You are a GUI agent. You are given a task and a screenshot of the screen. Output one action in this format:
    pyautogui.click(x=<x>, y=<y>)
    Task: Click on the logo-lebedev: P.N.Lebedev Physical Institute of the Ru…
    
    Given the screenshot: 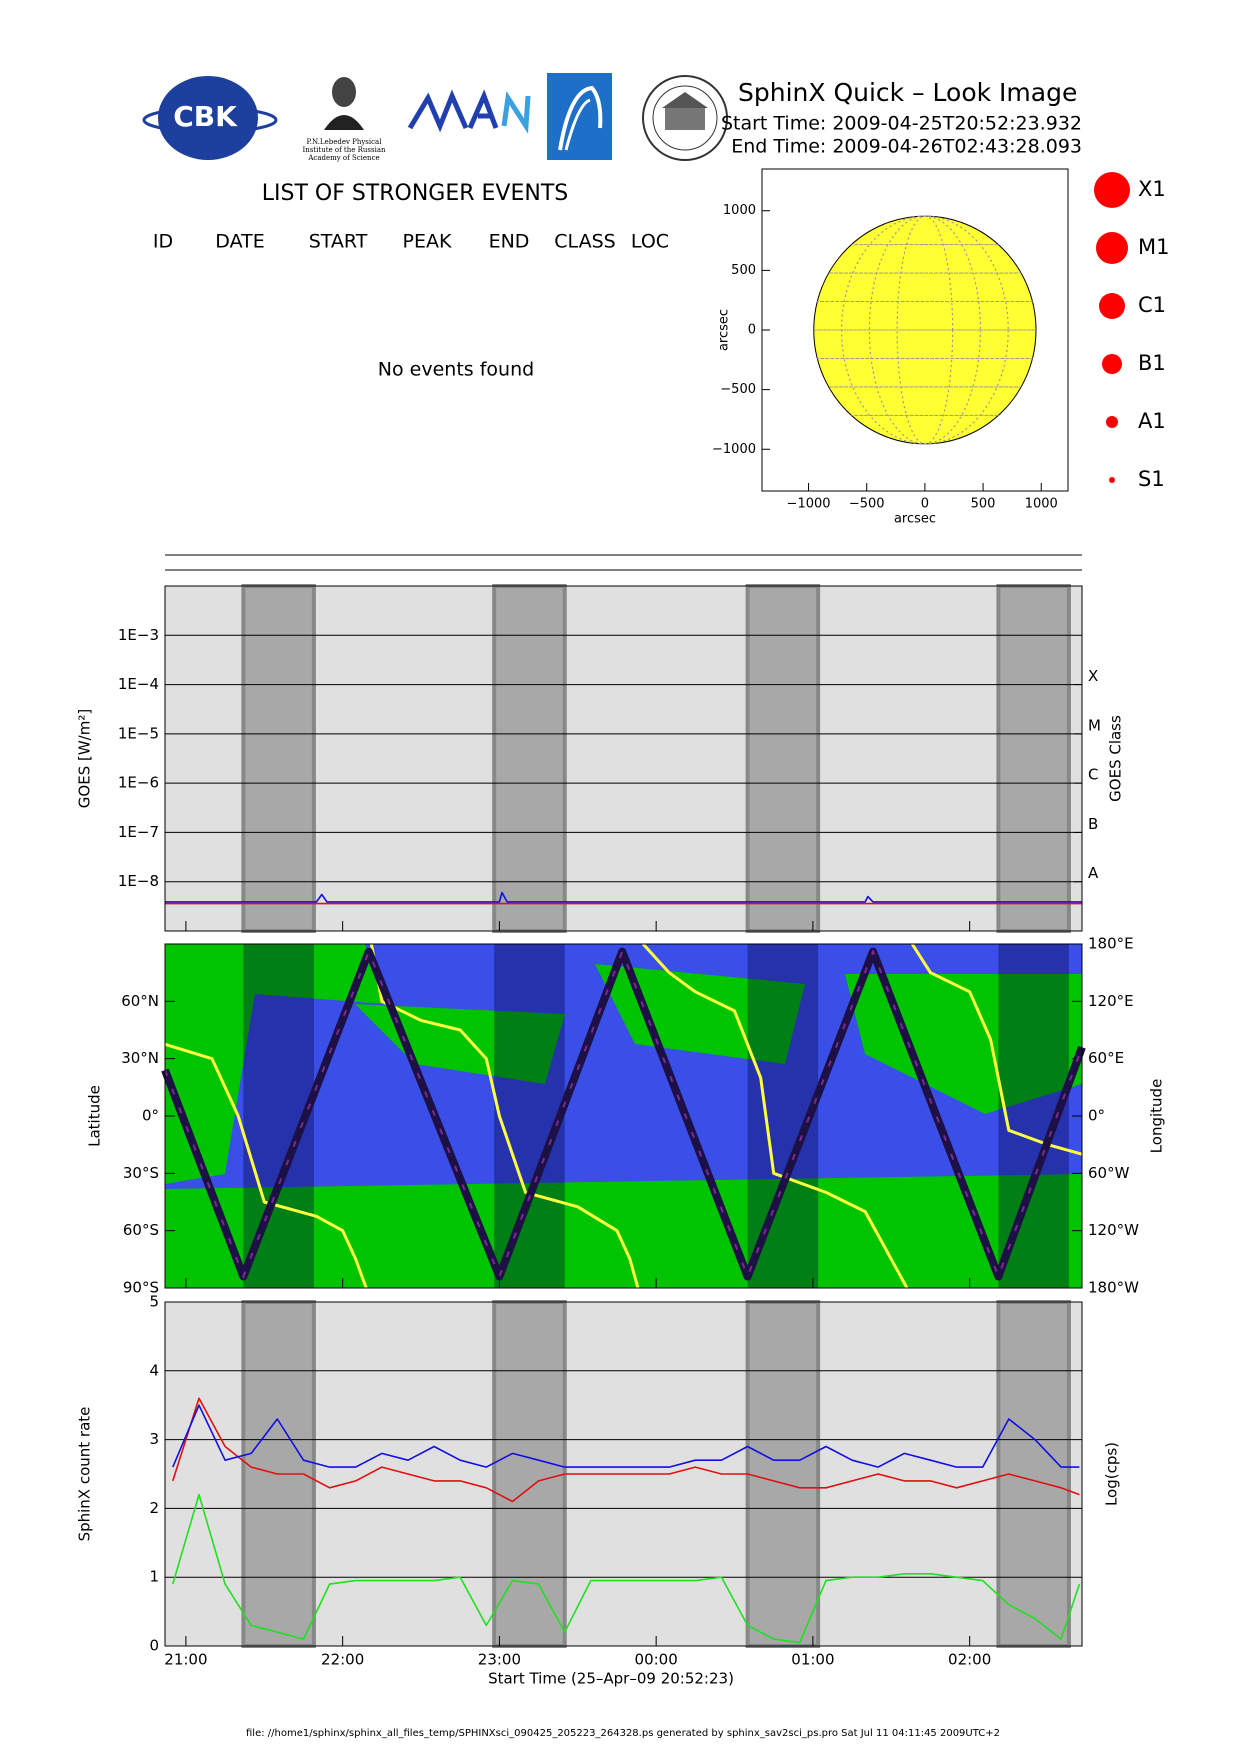 What is the action you would take?
    pyautogui.click(x=344, y=118)
    